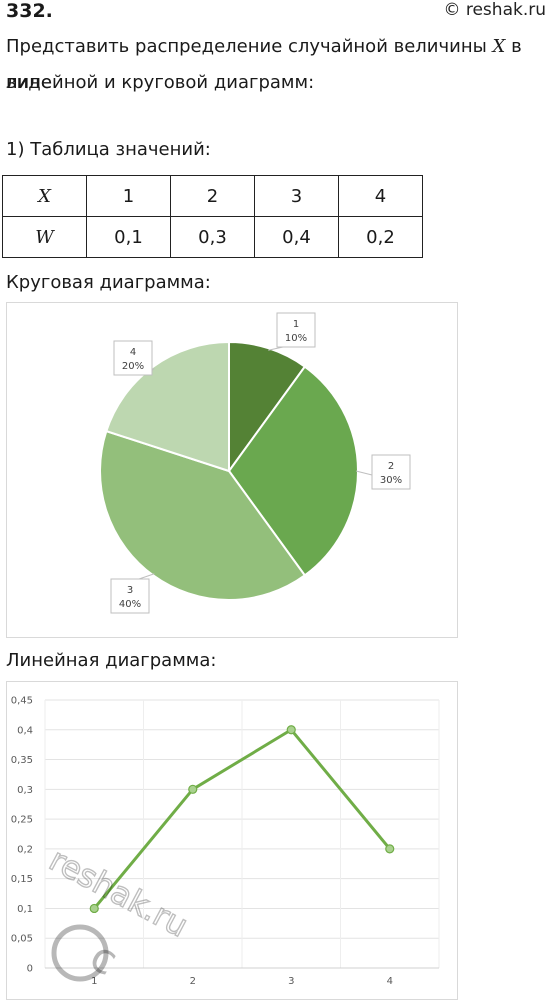 Image resolution: width=552 pixels, height=1003 pixels. I want to click on table-cell: 3, so click(296, 196).